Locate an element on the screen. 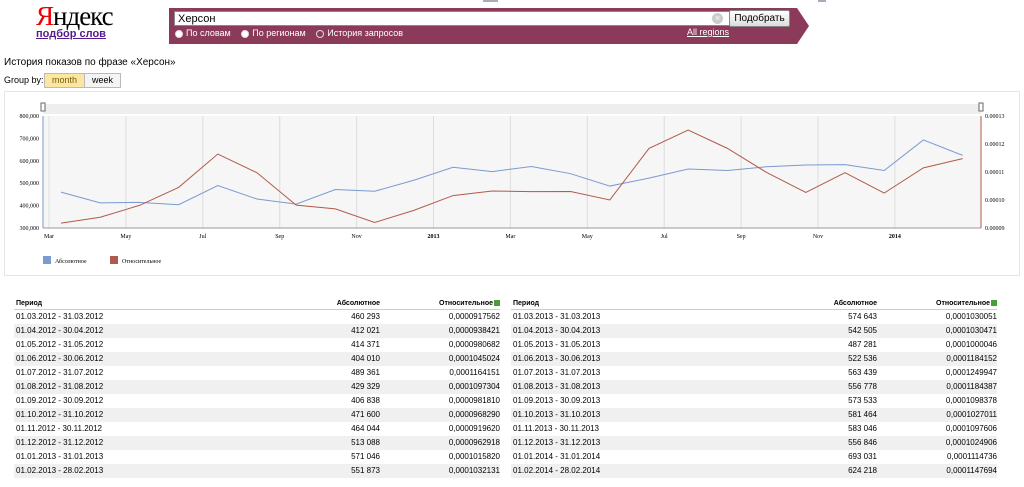  cell-period: 01.01.2013 - 31.01.2013 is located at coordinates (60, 456).